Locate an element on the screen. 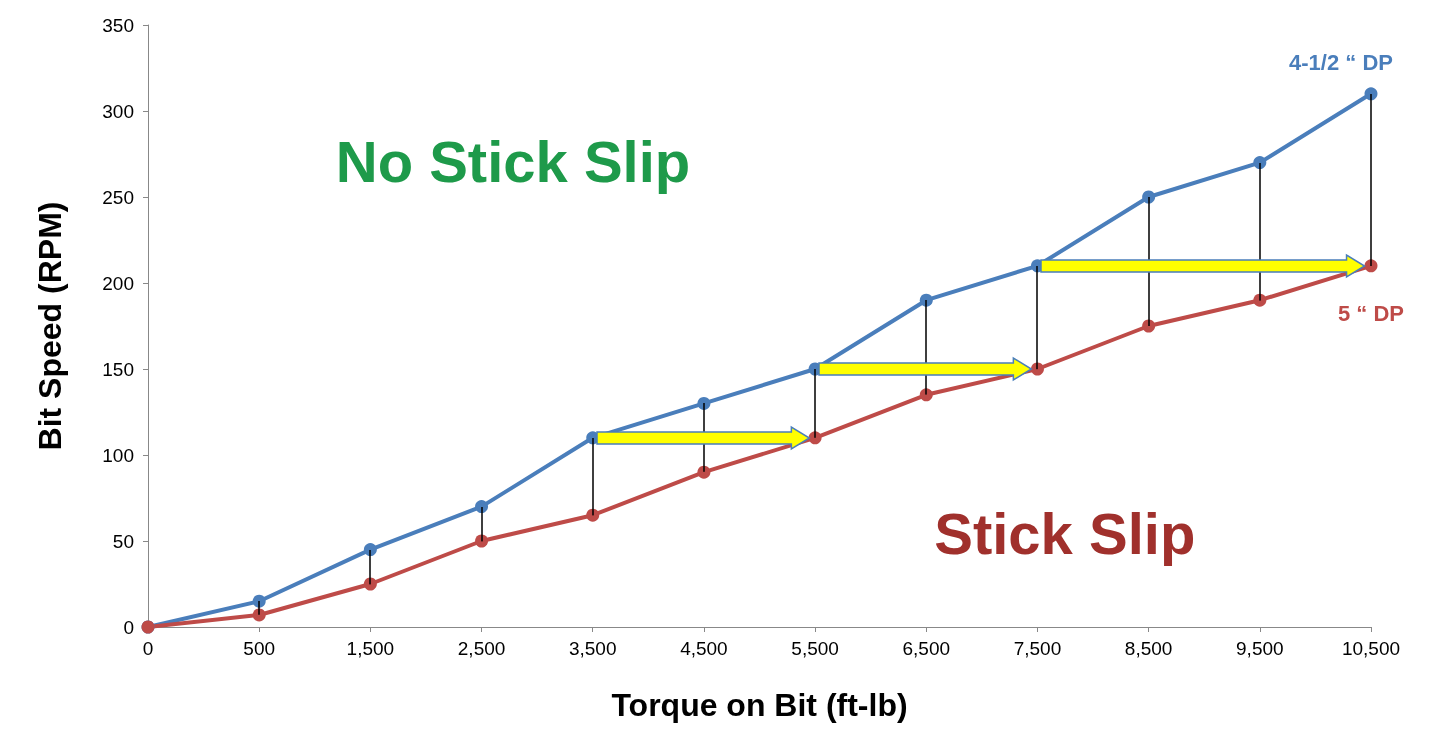 This screenshot has height=746, width=1441. x-tick-label: 7,500 is located at coordinates (1037, 648).